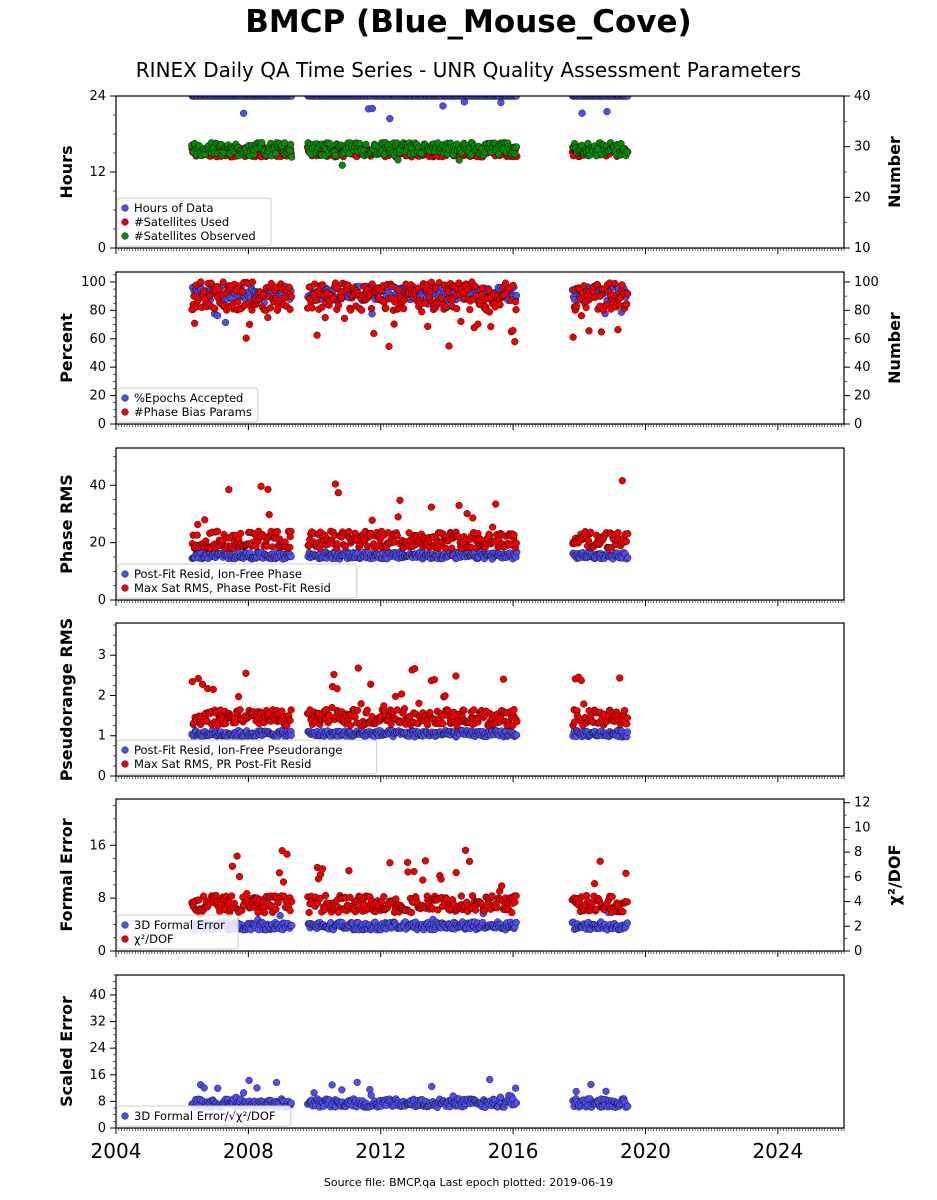 Image resolution: width=937 pixels, height=1200 pixels. I want to click on y2-tick-label: 100, so click(866, 282).